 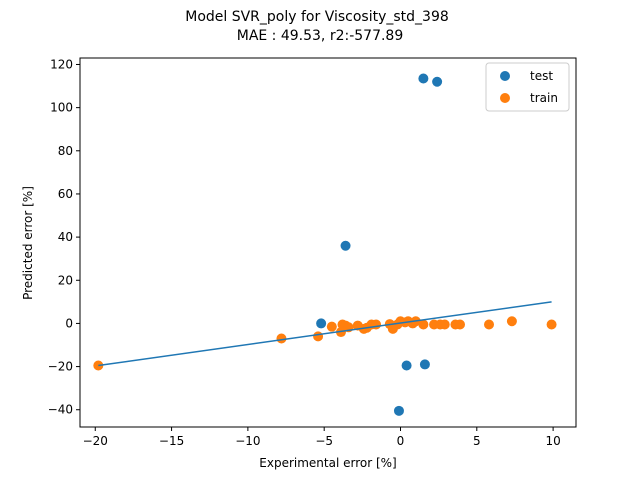 What do you see at coordinates (65, 237) in the screenshot?
I see `y-tick-label: 40` at bounding box center [65, 237].